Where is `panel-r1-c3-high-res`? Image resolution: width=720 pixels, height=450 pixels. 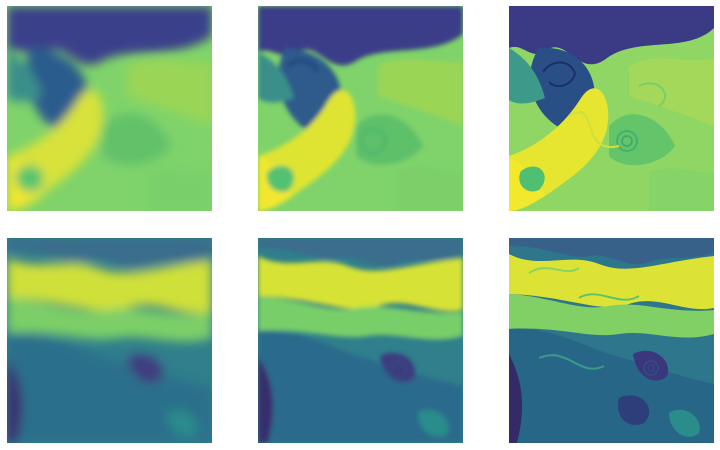
panel-r1-c3-high-res is located at coordinates (611, 108).